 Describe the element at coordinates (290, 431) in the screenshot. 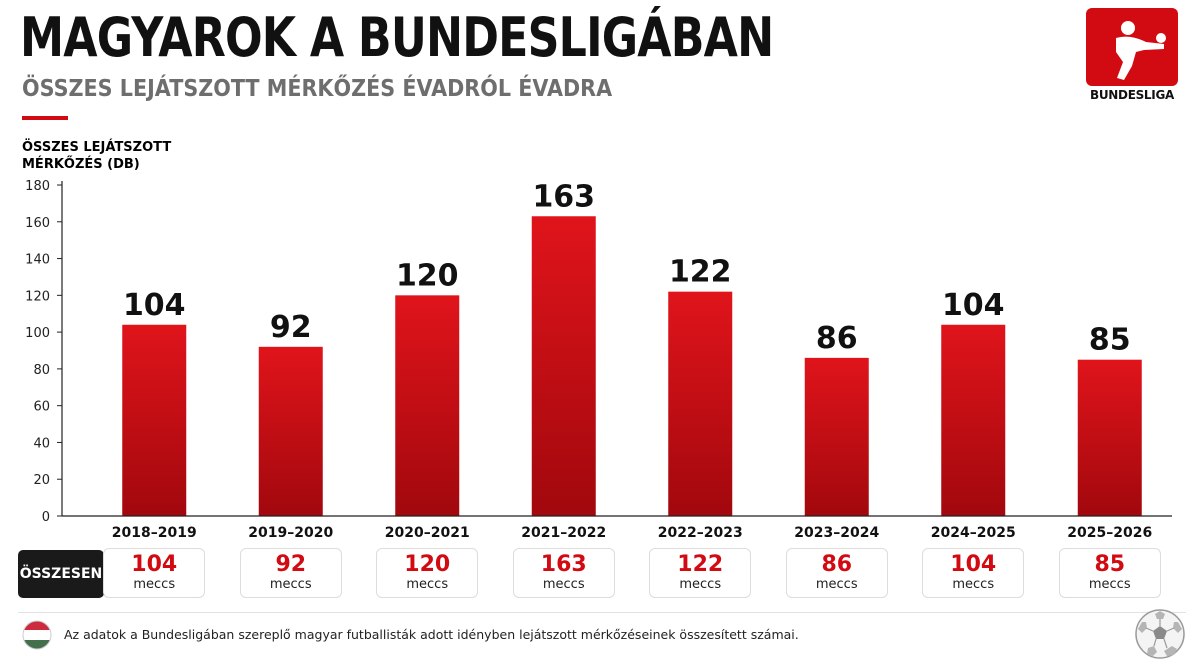

I see `bar-2019–2020` at that location.